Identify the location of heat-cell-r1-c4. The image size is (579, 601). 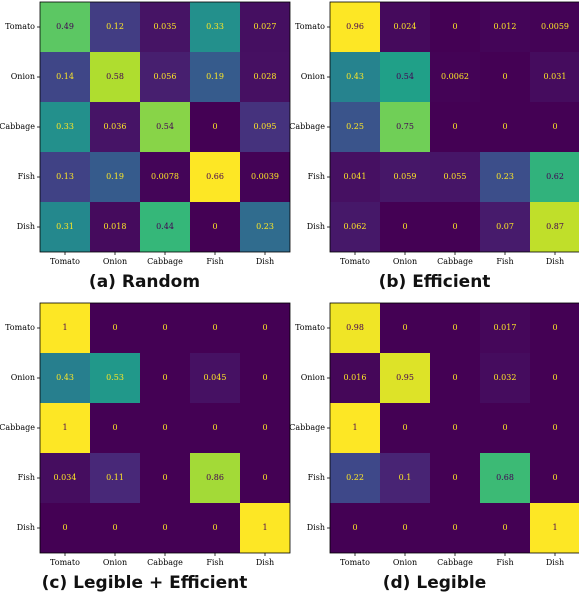
(265, 77).